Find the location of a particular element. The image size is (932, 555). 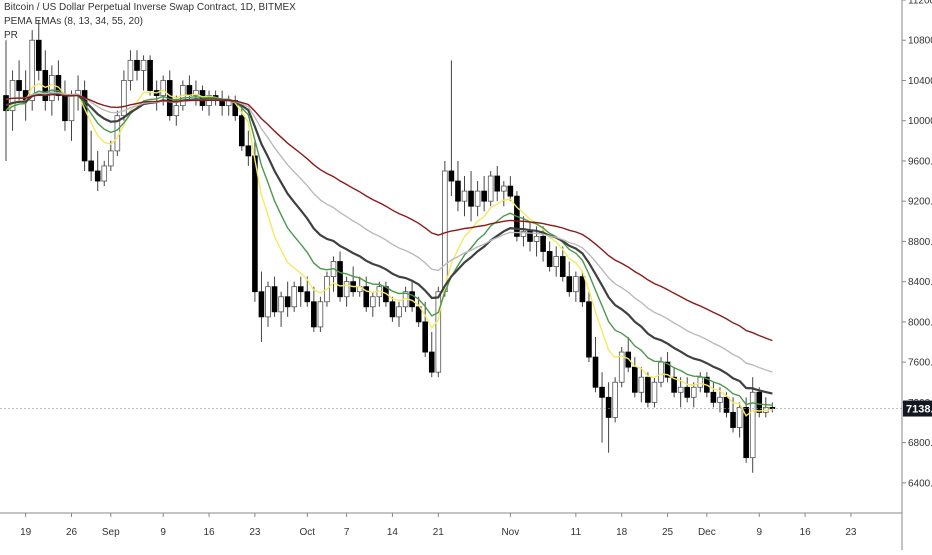

y-tick-label: 10800.0 is located at coordinates (920, 41).